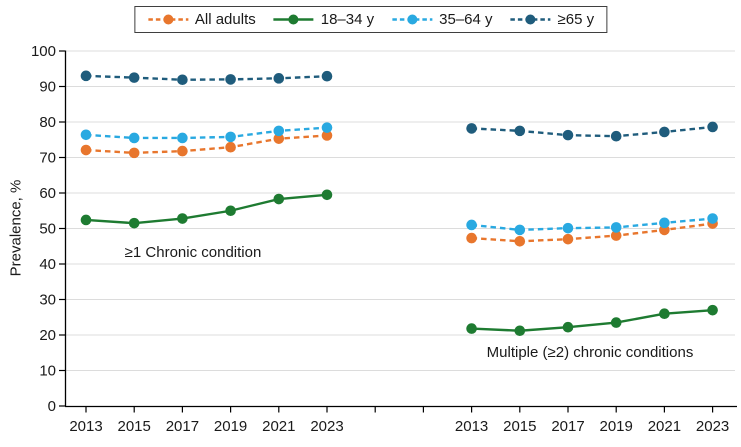 The width and height of the screenshot is (741, 447). I want to click on legend-item-1: All adults, so click(201, 19).